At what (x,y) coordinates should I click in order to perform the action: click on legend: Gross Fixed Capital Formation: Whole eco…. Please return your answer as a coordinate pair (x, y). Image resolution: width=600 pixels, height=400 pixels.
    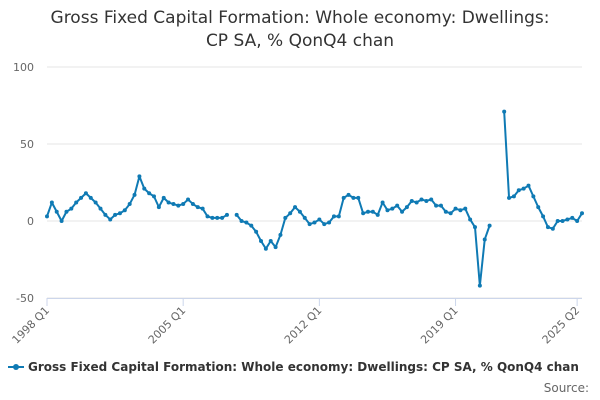
    Looking at the image, I should click on (293, 367).